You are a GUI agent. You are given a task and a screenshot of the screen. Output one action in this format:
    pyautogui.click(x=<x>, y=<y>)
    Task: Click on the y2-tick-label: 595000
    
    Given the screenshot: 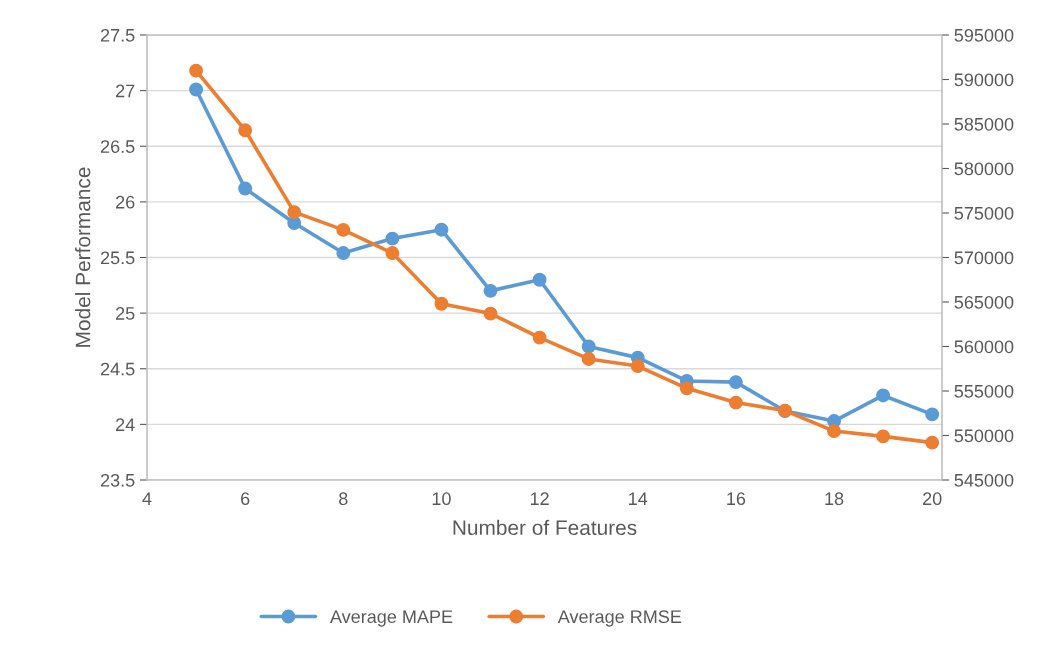 What is the action you would take?
    pyautogui.click(x=984, y=35)
    